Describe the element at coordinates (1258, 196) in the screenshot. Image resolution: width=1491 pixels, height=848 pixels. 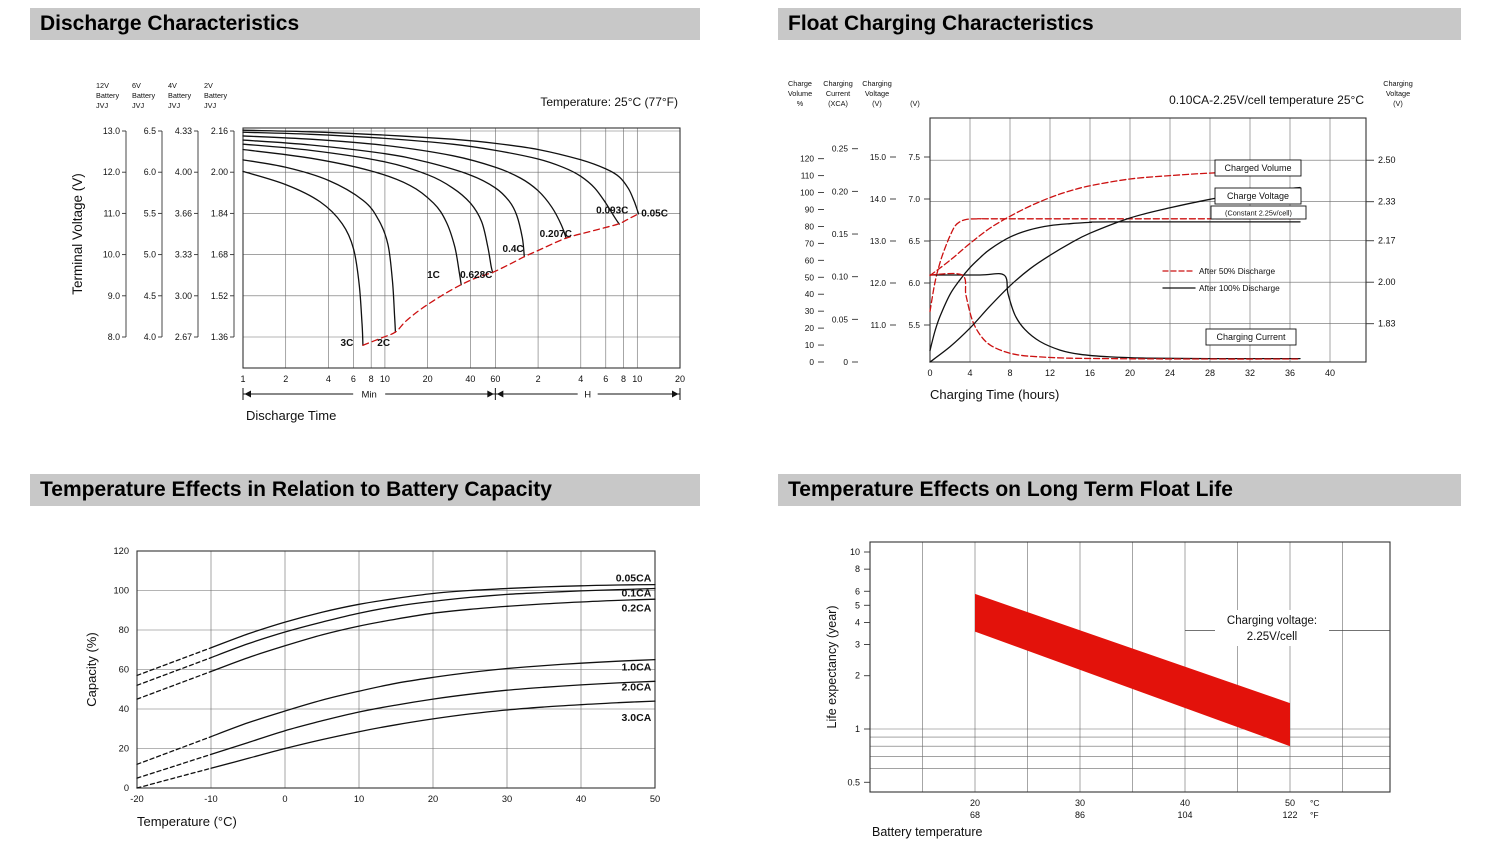
I see `callout-label: Charge Voltage` at that location.